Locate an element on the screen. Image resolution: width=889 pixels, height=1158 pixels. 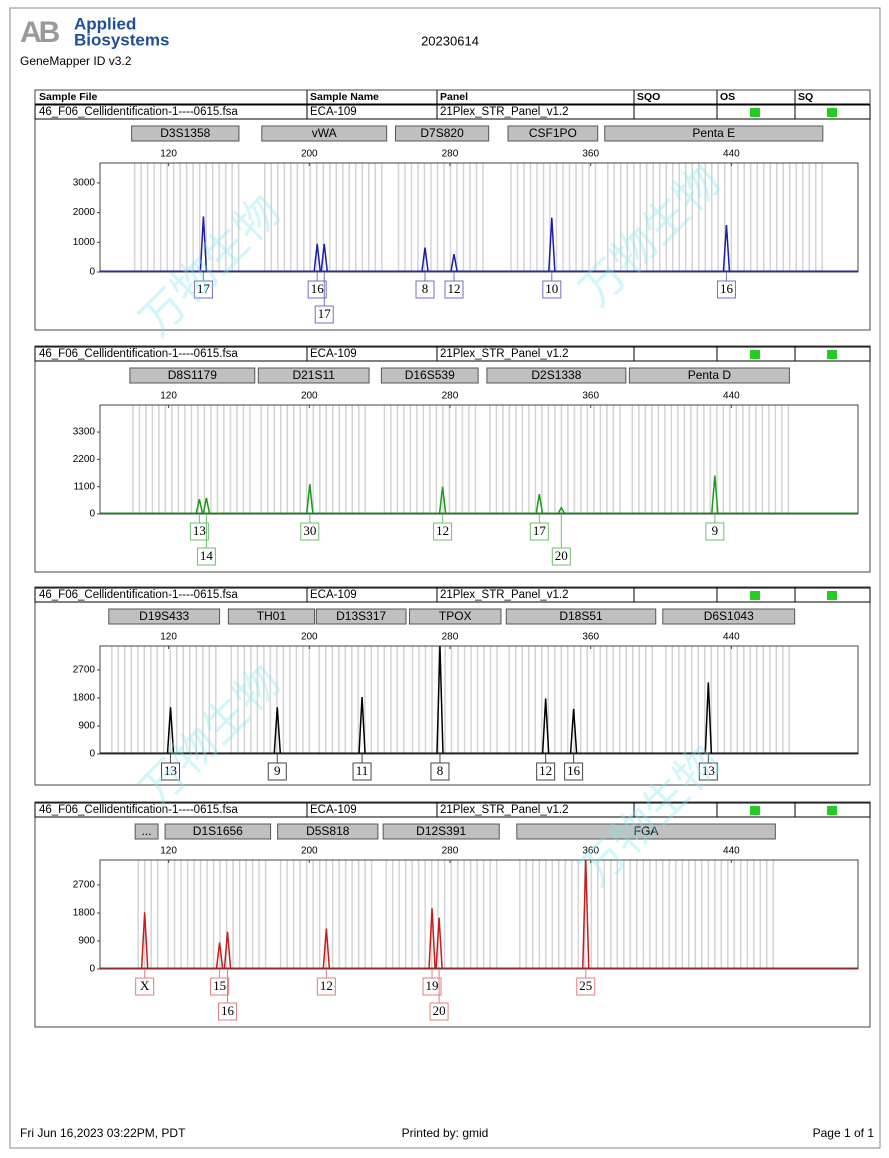
locus-name: D12S391 is located at coordinates (441, 831).